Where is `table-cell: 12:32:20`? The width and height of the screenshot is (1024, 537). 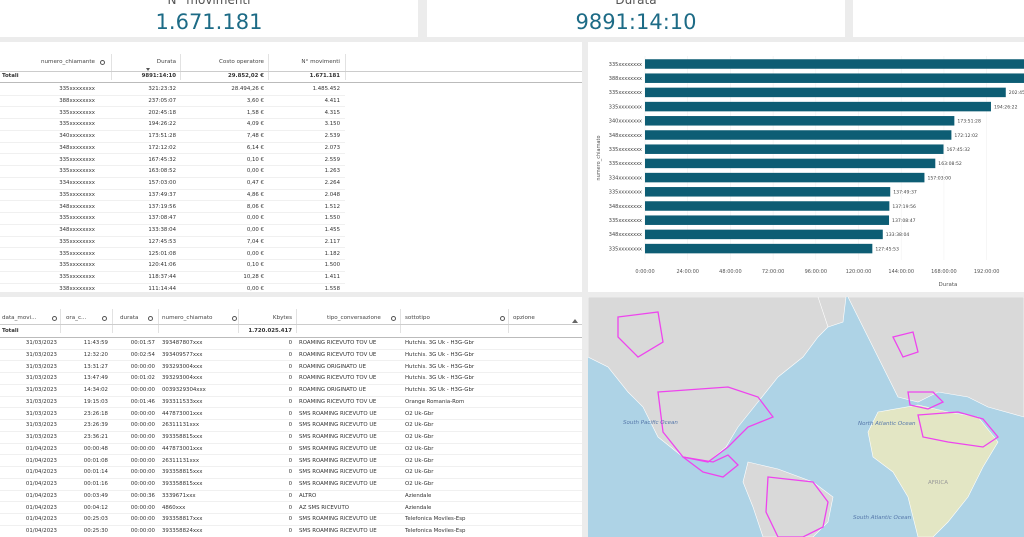
table-cell: 12:32:20 is located at coordinates (95, 354).